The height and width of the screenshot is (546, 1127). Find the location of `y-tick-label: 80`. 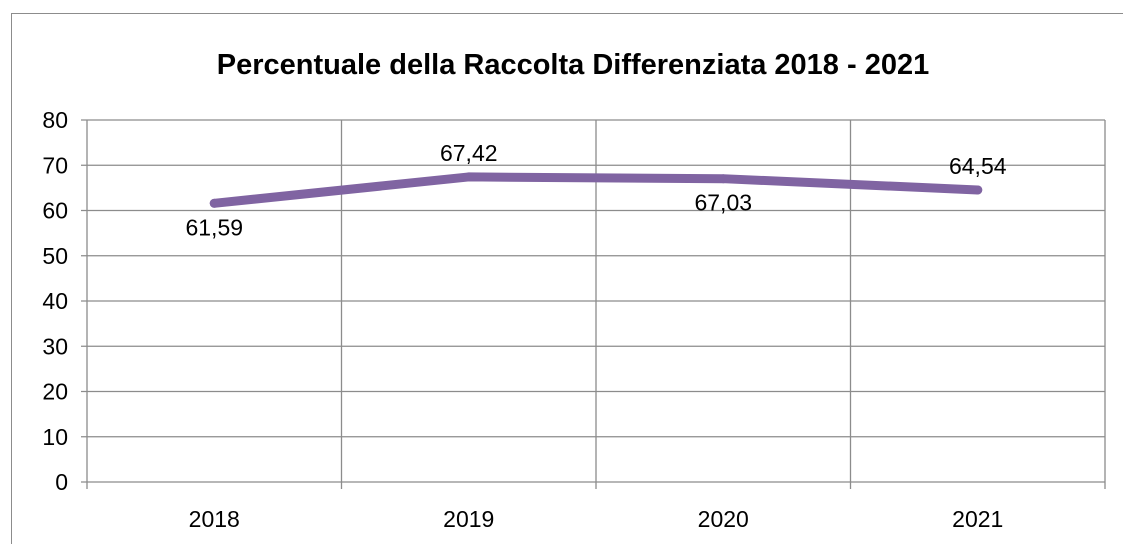

y-tick-label: 80 is located at coordinates (55, 120).